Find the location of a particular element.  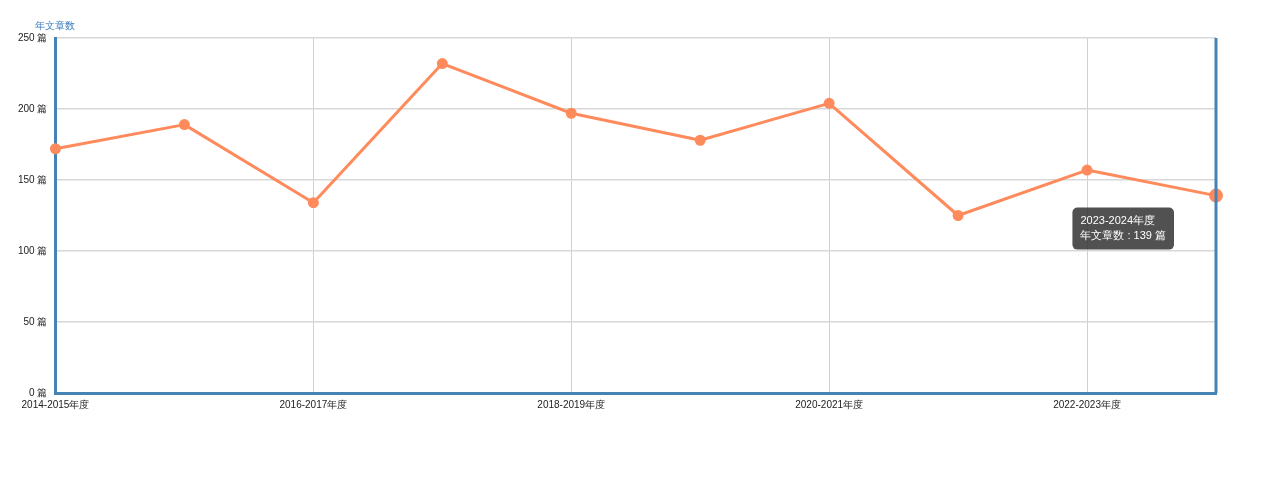

y-tick-label: 100 篇 is located at coordinates (32, 250).